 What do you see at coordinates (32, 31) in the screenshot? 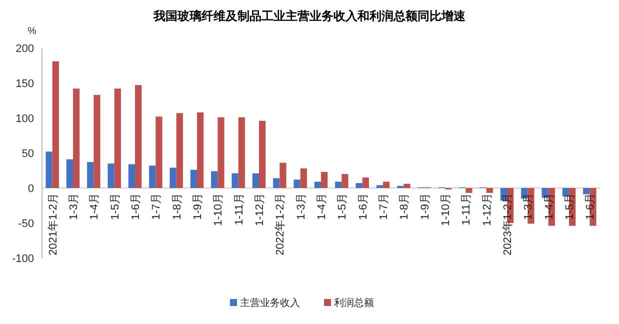
I see `y-axis-title: %` at bounding box center [32, 31].